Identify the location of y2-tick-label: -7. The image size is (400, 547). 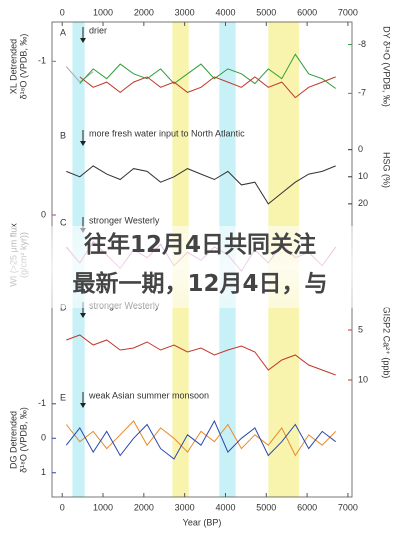
(362, 93).